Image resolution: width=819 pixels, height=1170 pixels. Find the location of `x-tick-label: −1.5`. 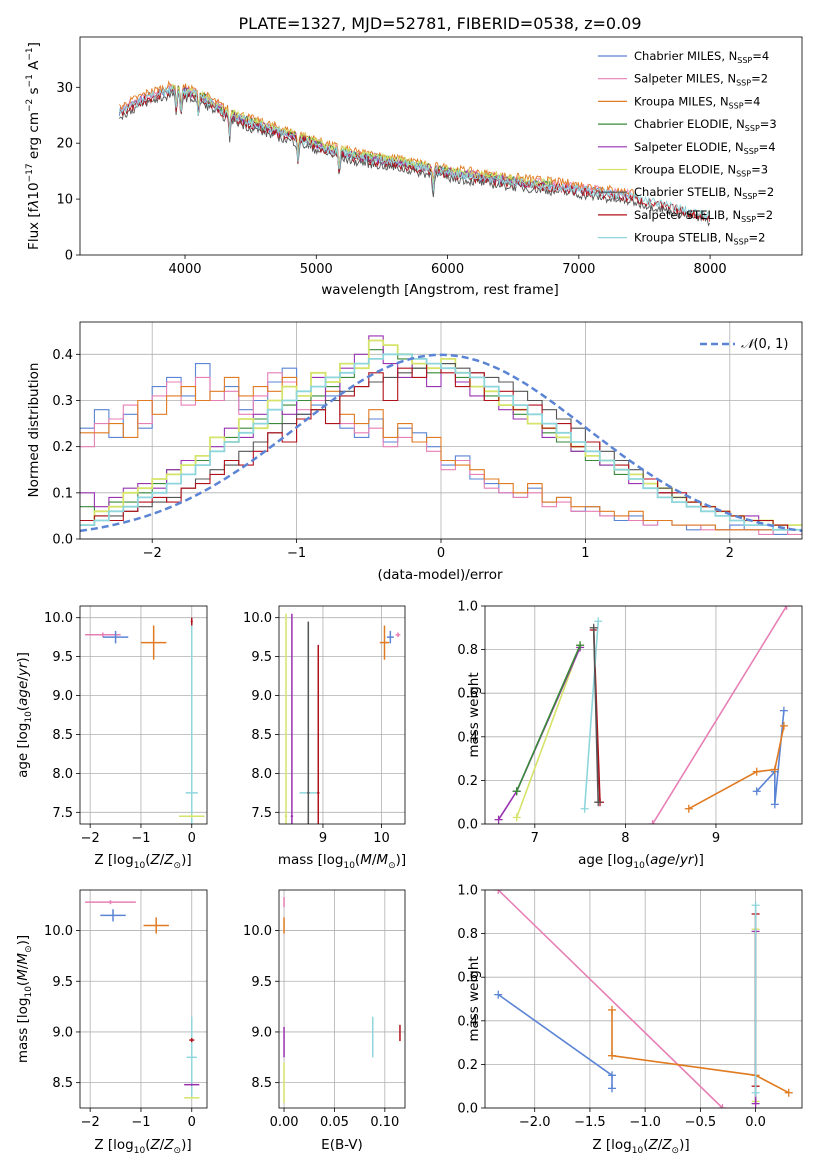

x-tick-label: −1.5 is located at coordinates (590, 1122).